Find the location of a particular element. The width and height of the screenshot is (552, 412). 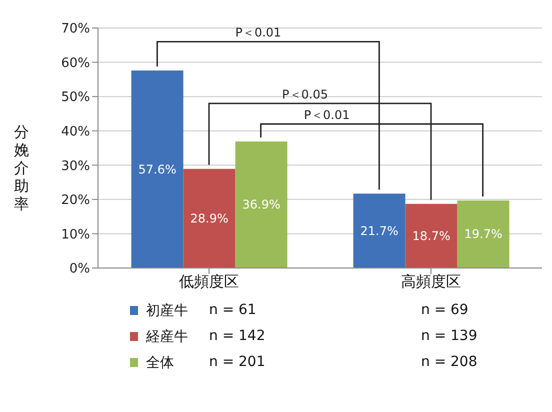

data-label: 18.7% is located at coordinates (431, 235).